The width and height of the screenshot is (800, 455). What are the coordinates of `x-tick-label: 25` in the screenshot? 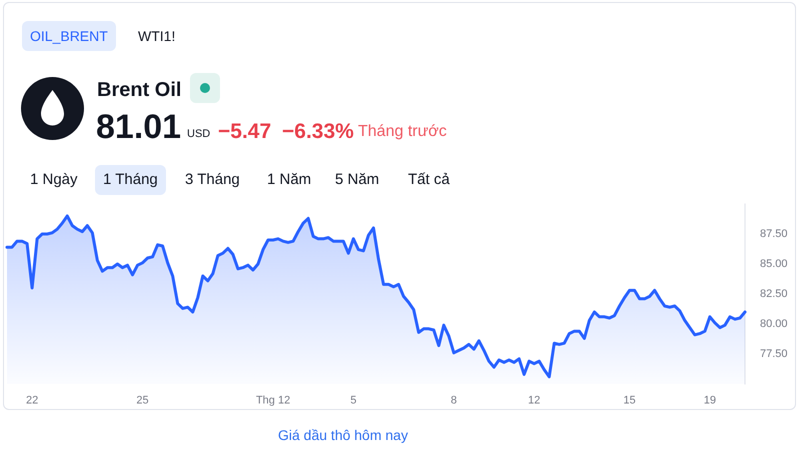 It's located at (142, 400).